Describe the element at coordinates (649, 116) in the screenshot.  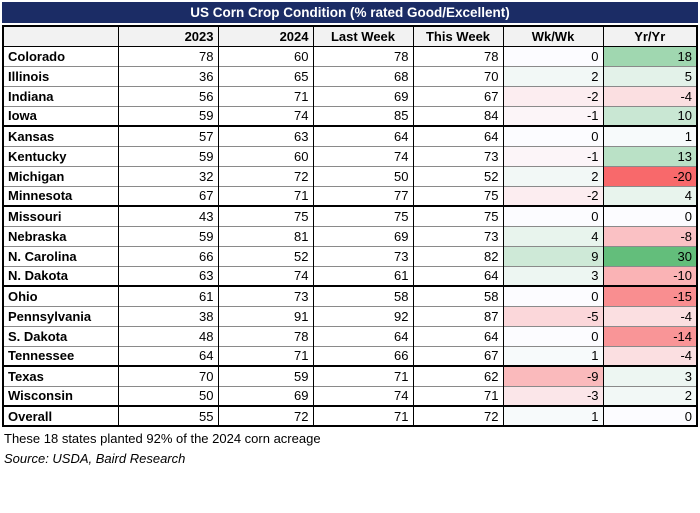
I see `yryr-cell: 10` at that location.